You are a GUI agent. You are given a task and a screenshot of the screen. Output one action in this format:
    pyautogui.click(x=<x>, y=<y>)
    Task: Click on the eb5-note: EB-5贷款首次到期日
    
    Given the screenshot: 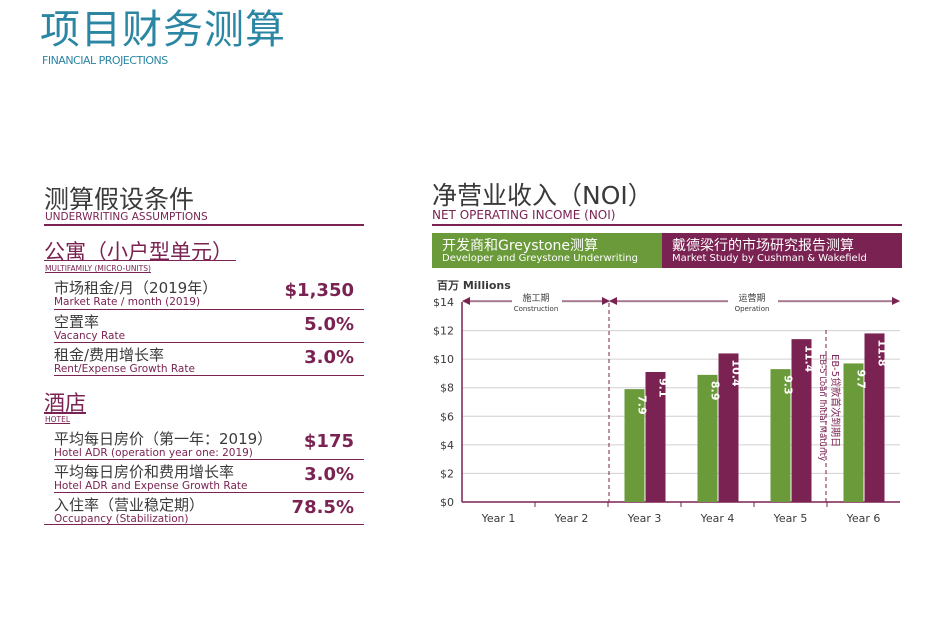 What is the action you would take?
    pyautogui.click(x=835, y=400)
    